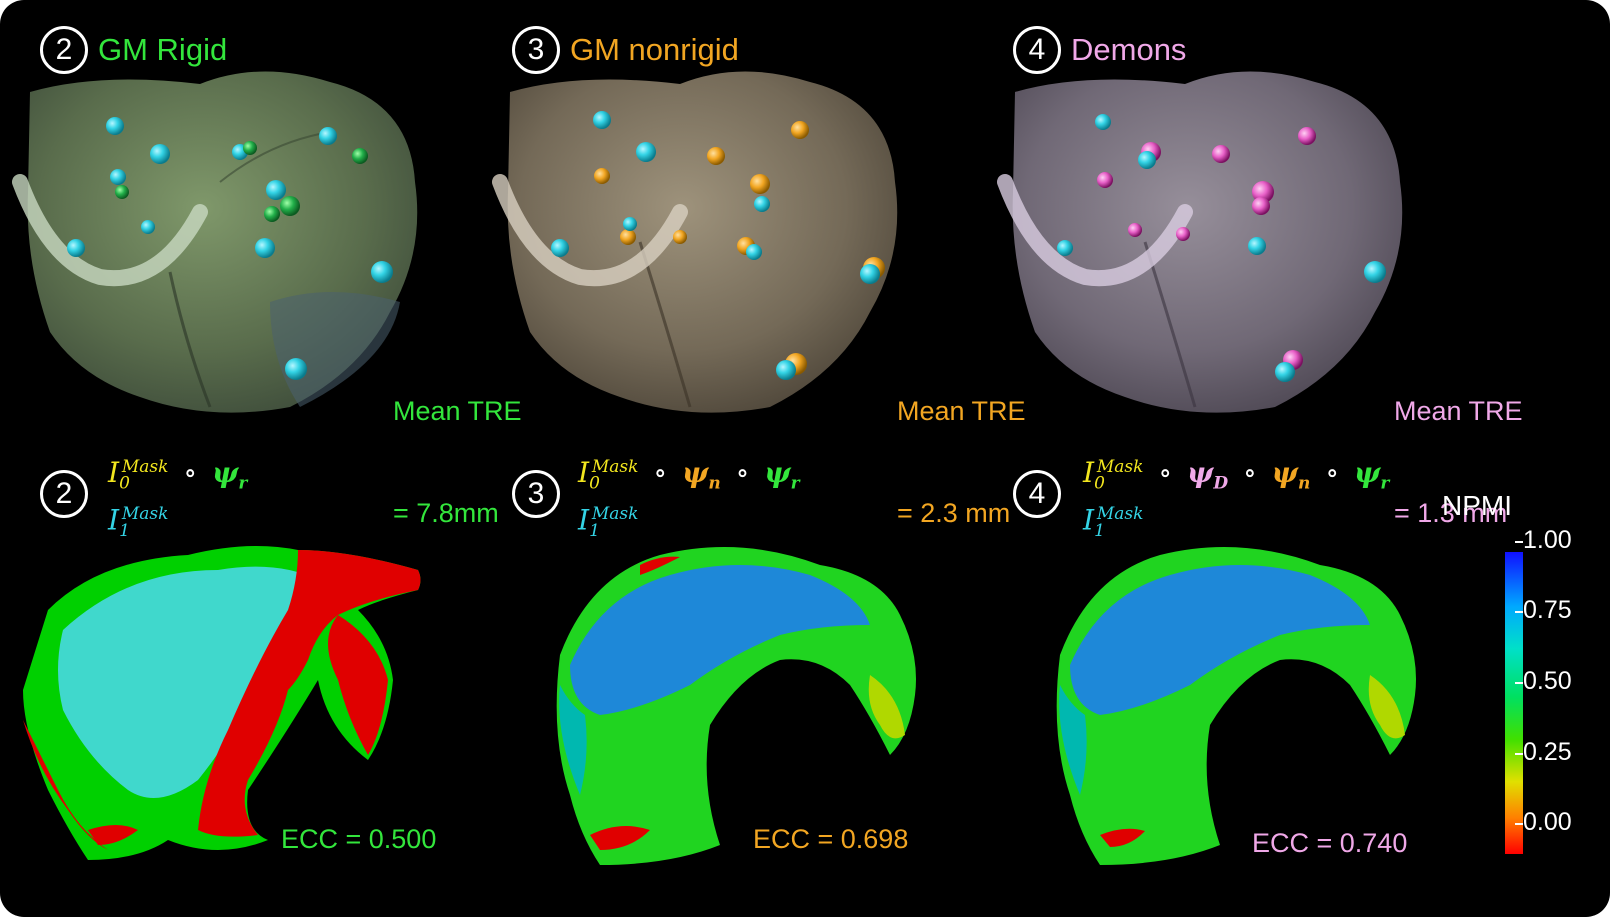  Describe the element at coordinates (1543, 540) in the screenshot. I see `colorbar-tick: 1.00` at that location.